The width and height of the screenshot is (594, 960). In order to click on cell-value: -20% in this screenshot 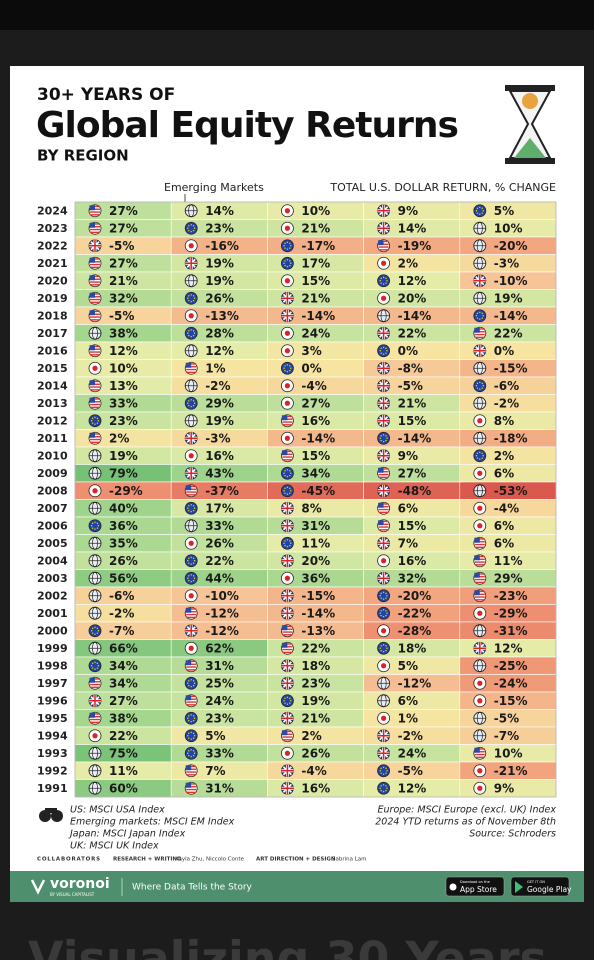, I will do `click(511, 246)`.